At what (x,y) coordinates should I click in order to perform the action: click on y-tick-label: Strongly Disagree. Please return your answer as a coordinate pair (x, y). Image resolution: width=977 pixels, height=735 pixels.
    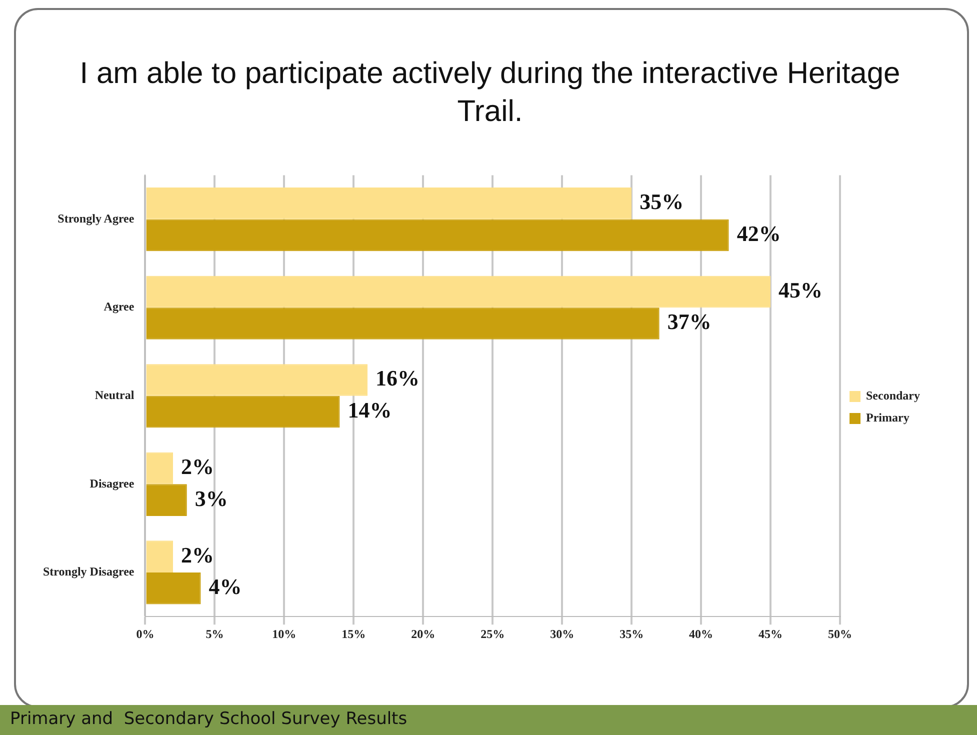
    Looking at the image, I should click on (89, 571).